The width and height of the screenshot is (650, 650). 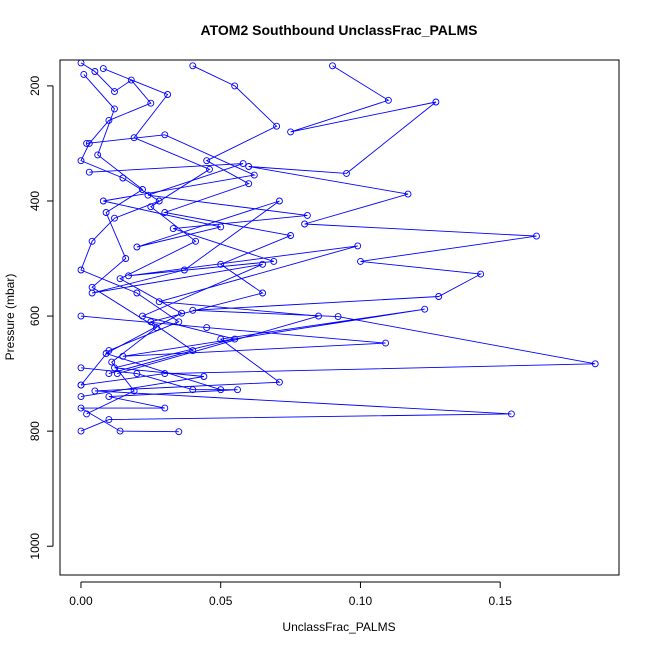 I want to click on chart-title: ATOM2 Southbound UnclassFrac_PALMS, so click(x=339, y=30).